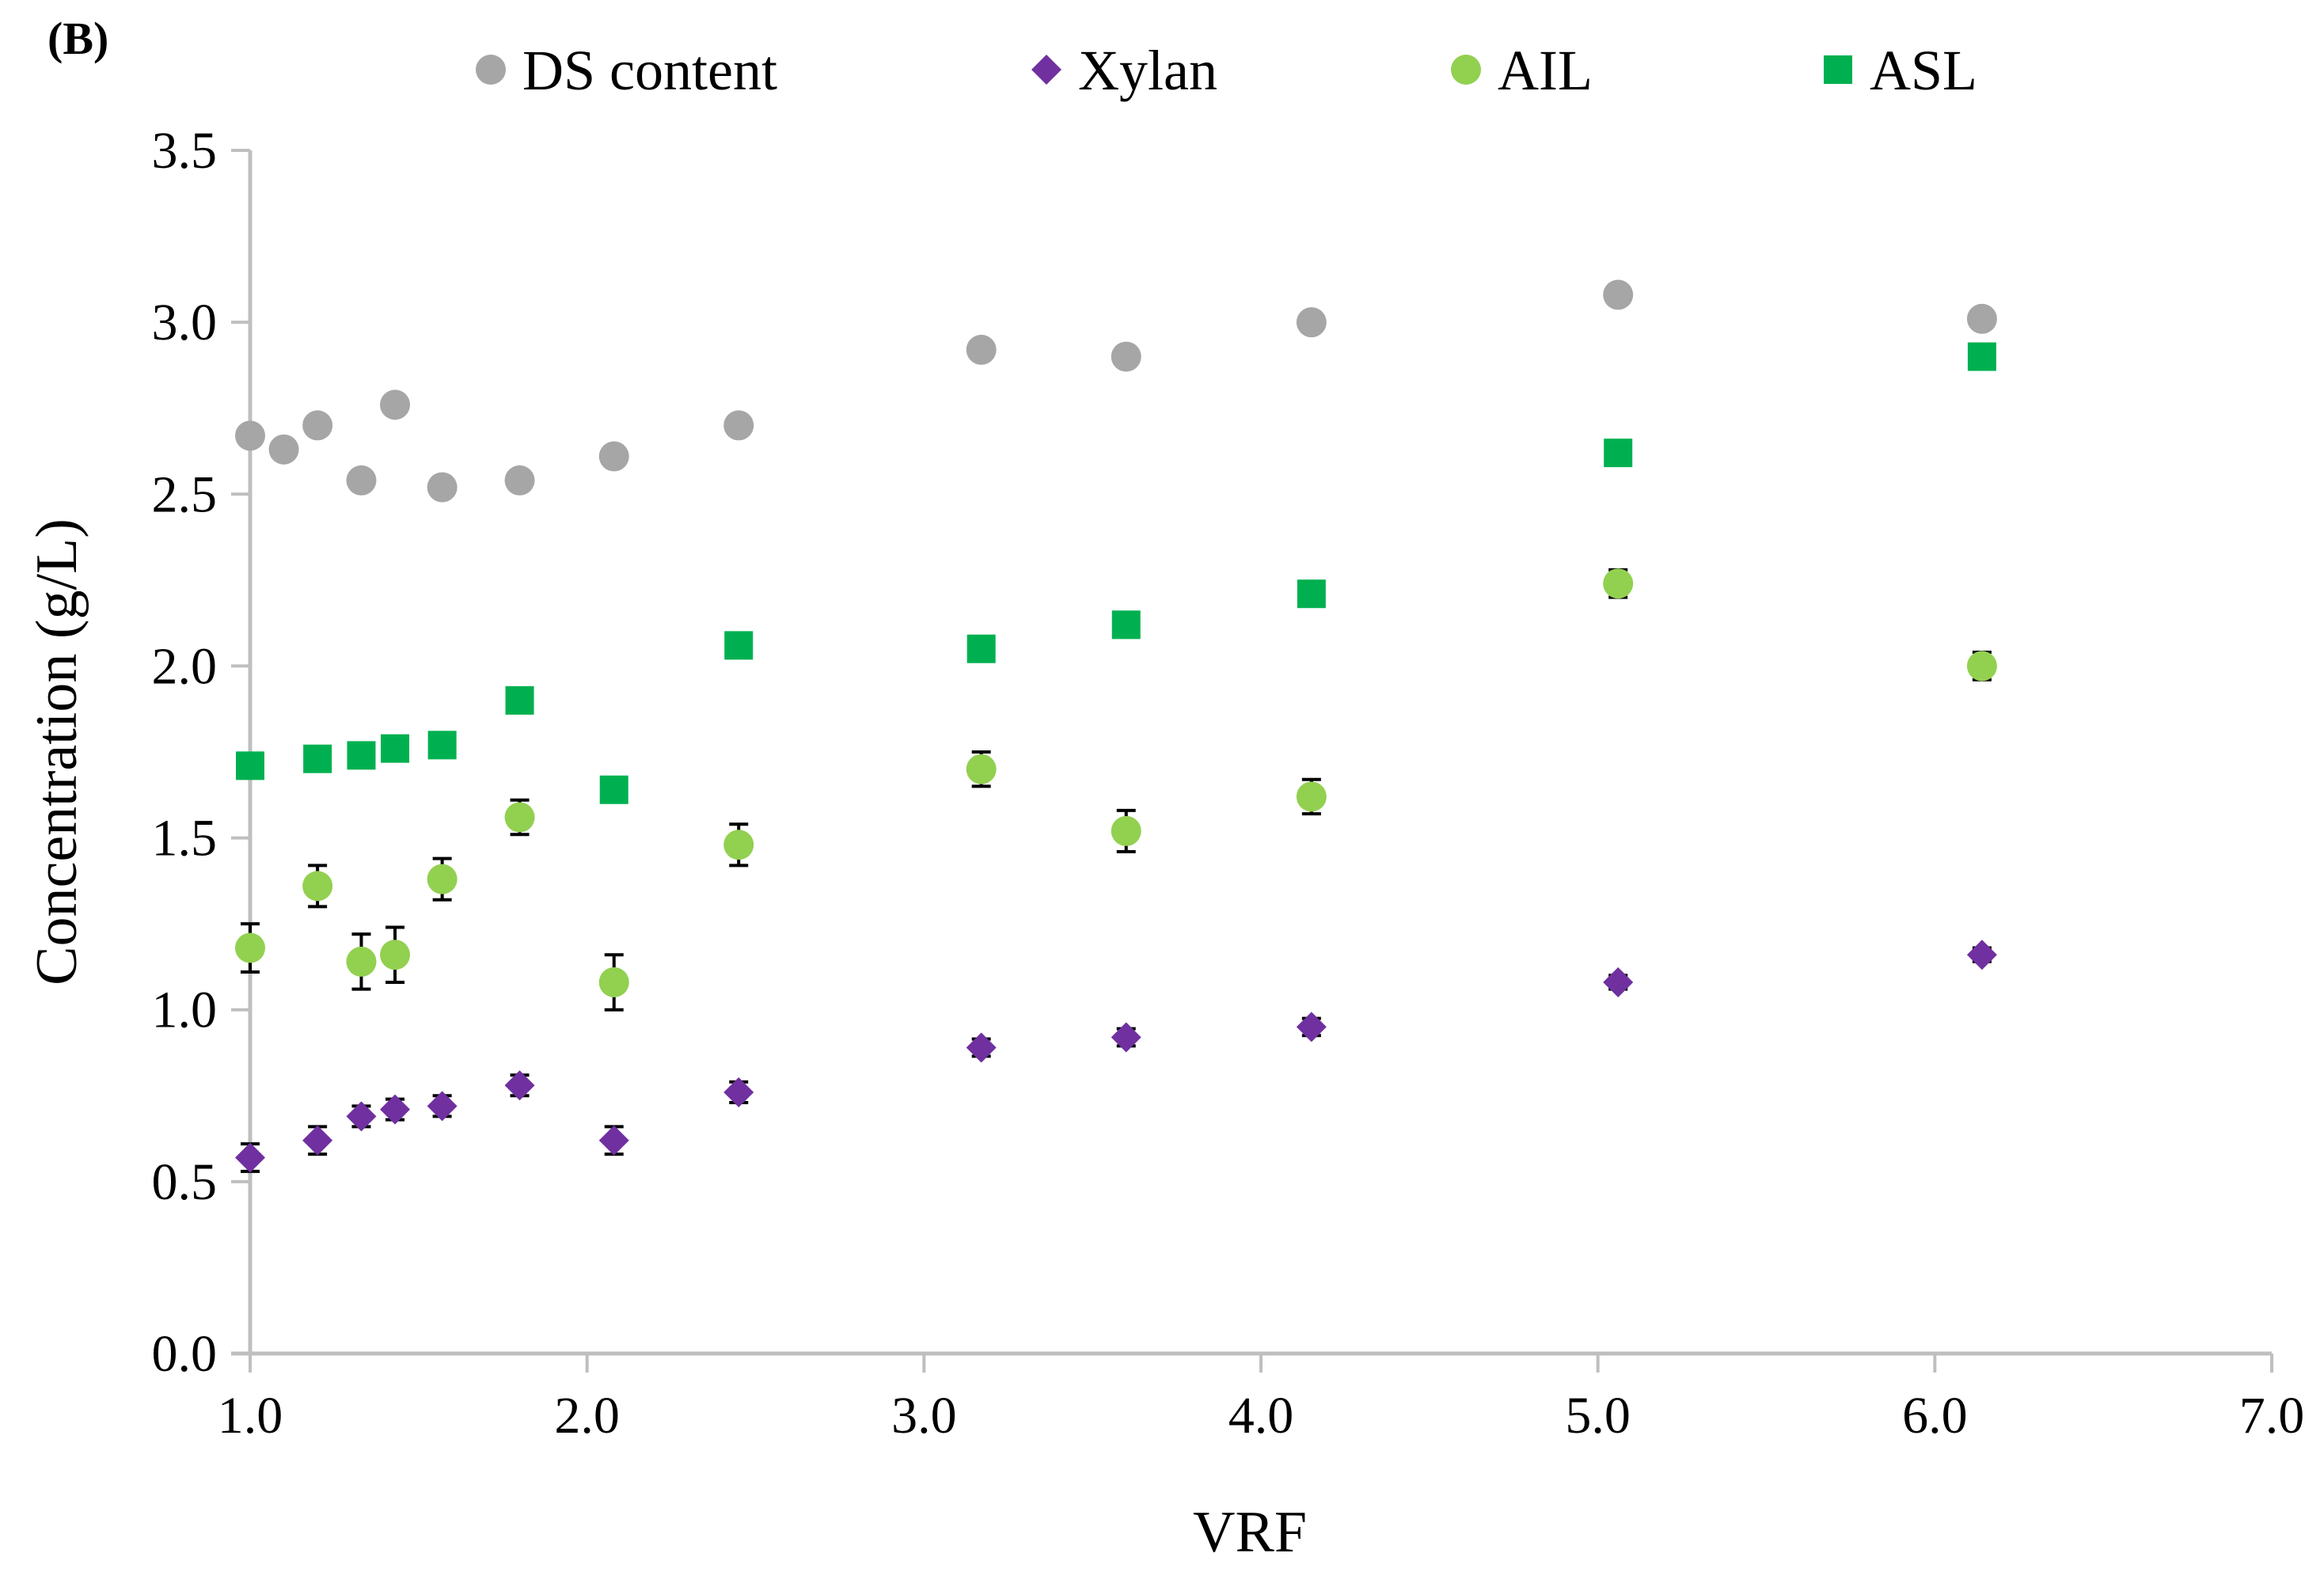 Image resolution: width=2324 pixels, height=1572 pixels. Describe the element at coordinates (1924, 70) in the screenshot. I see `legend-label: ASL` at that location.